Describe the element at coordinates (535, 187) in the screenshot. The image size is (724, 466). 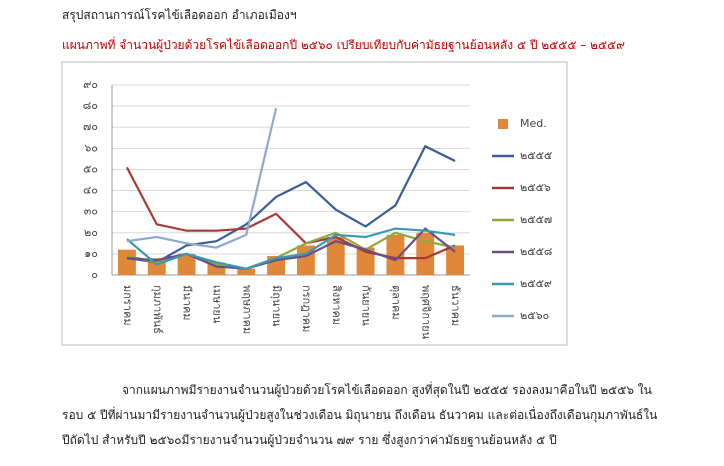
I see `legend-label: ๒๕๕๖` at that location.